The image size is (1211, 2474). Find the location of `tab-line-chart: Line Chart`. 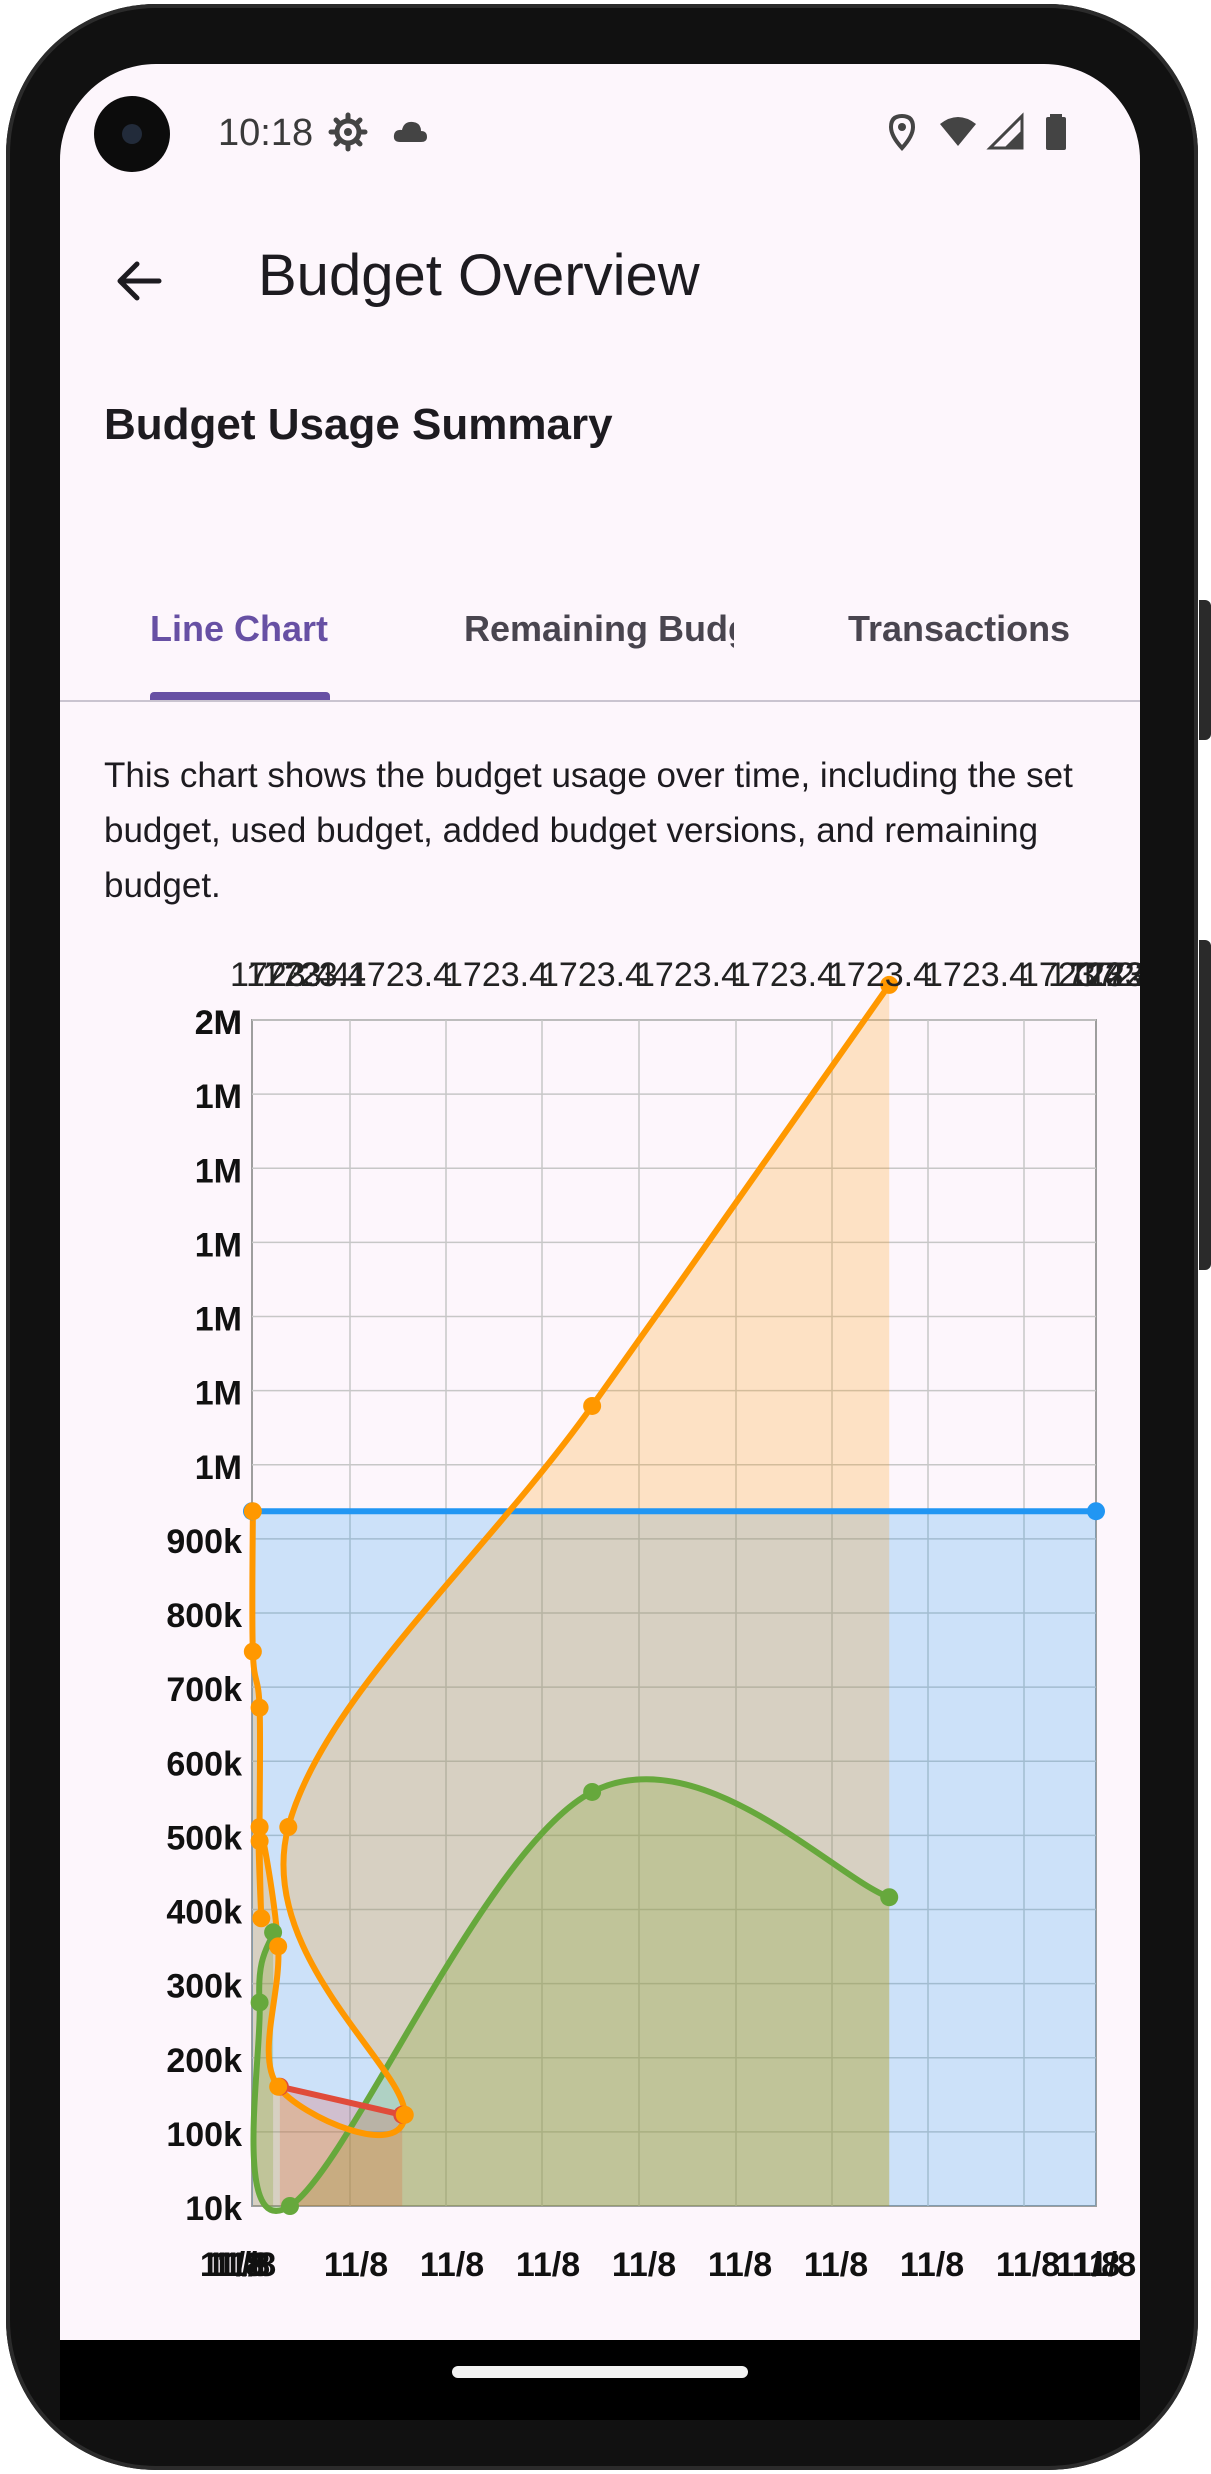

tab-line-chart: Line Chart is located at coordinates (239, 628).